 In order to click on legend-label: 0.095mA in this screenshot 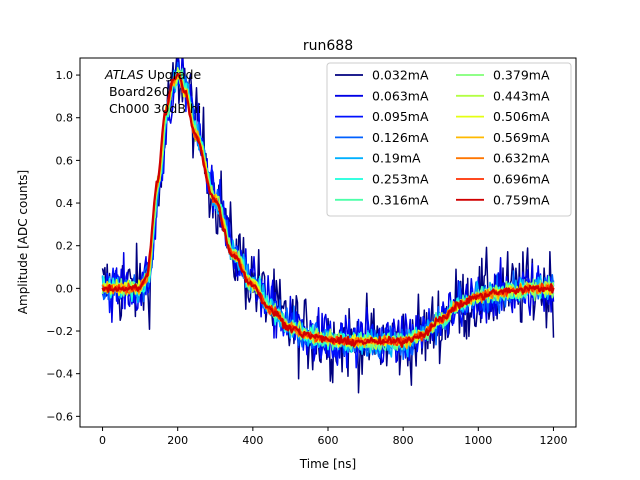, I will do `click(400, 116)`.